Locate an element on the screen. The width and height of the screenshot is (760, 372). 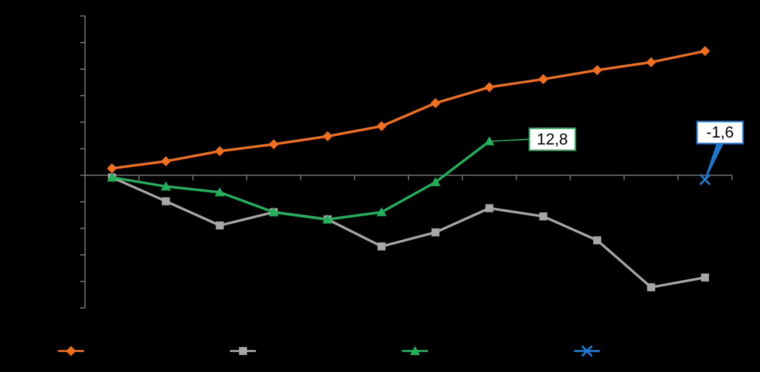
data-label: -1,6 is located at coordinates (720, 133).